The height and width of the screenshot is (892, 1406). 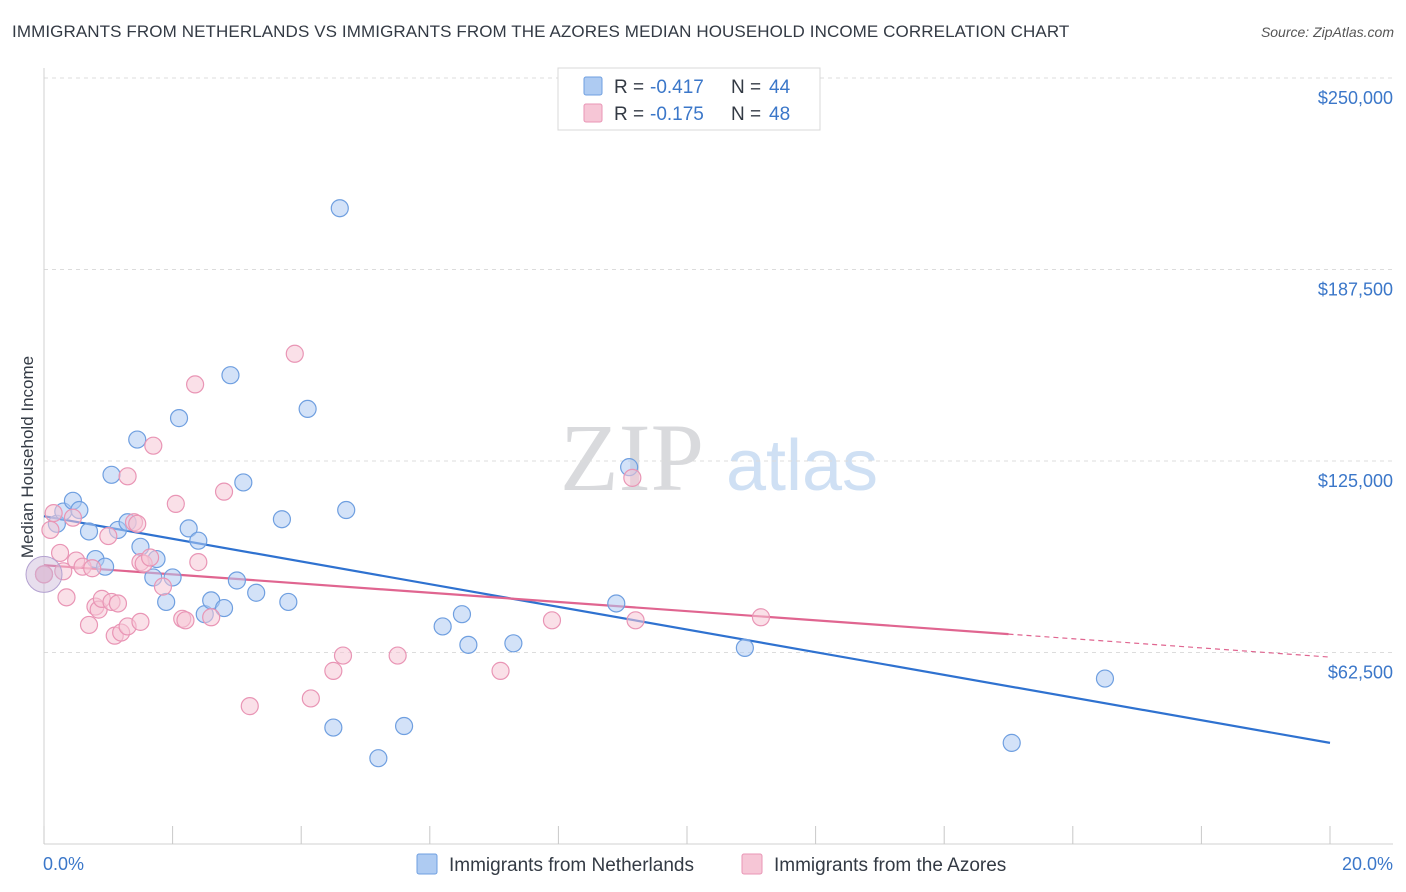 What do you see at coordinates (746, 114) in the screenshot?
I see `legend-n-label-2: N =` at bounding box center [746, 114].